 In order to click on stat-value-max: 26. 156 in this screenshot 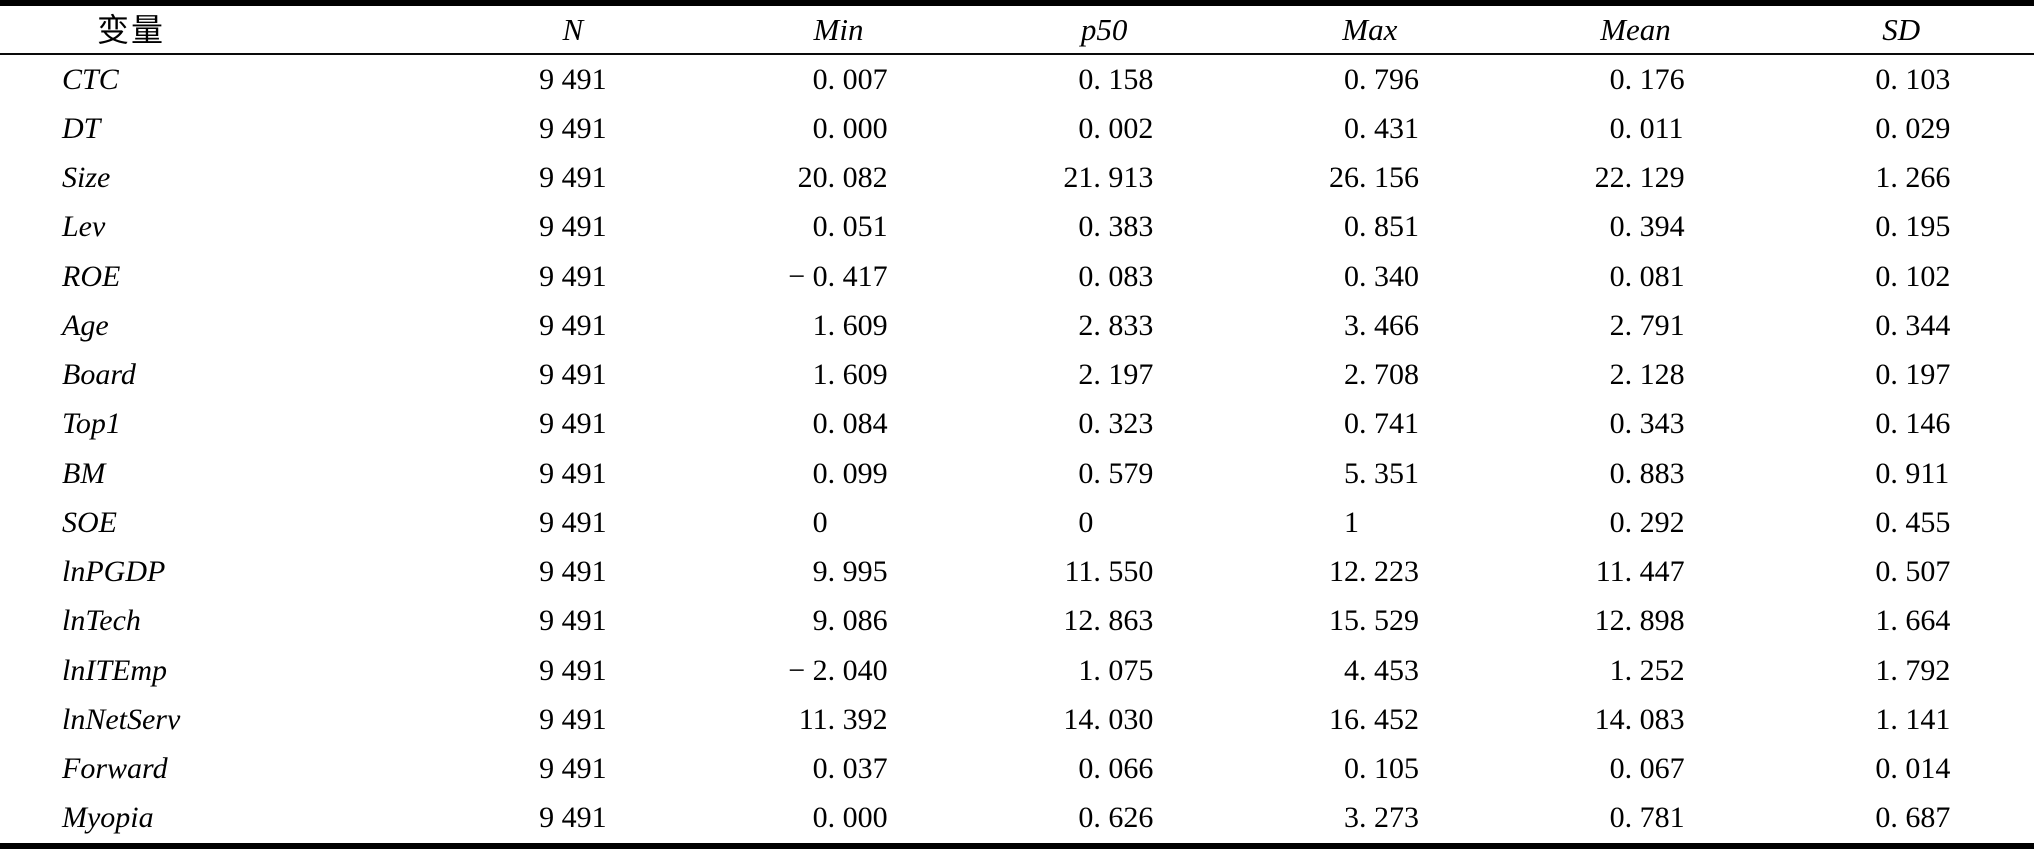, I will do `click(1370, 178)`.